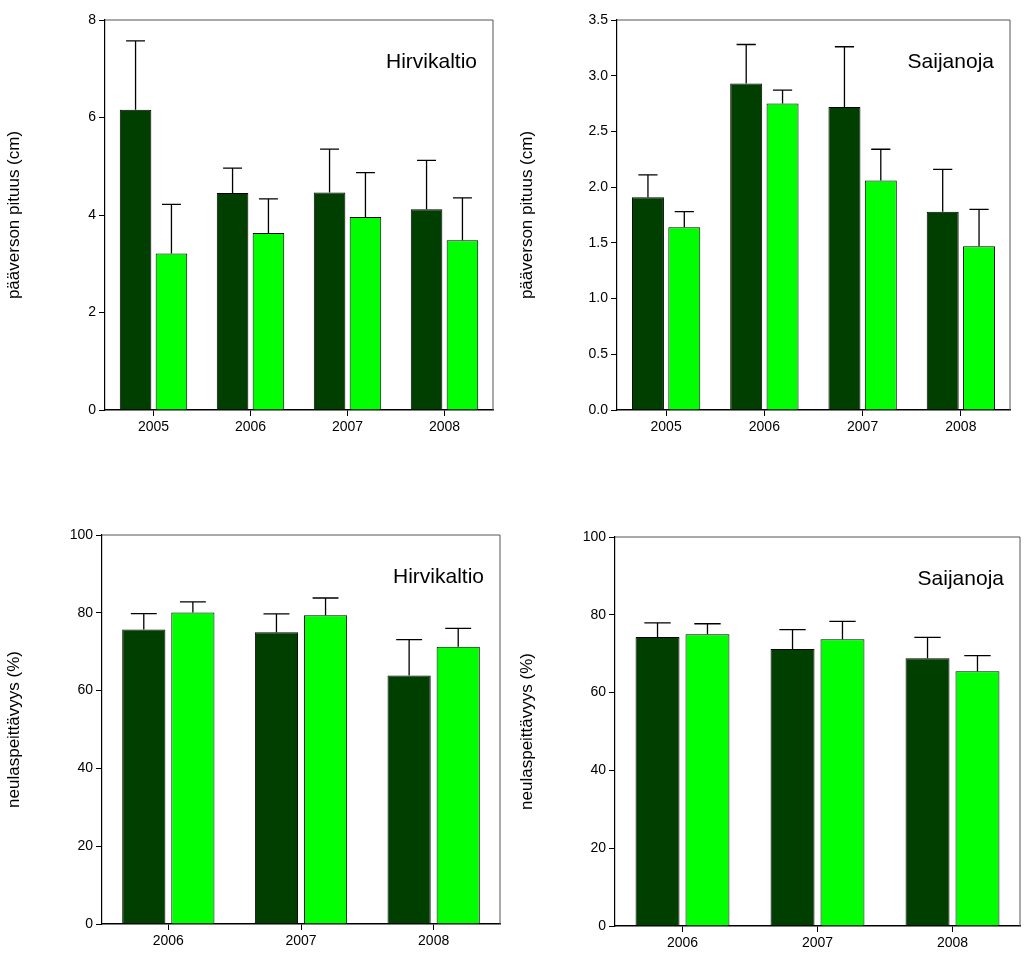 This screenshot has width=1027, height=958. I want to click on y-tick-label: 3.5, so click(598, 18).